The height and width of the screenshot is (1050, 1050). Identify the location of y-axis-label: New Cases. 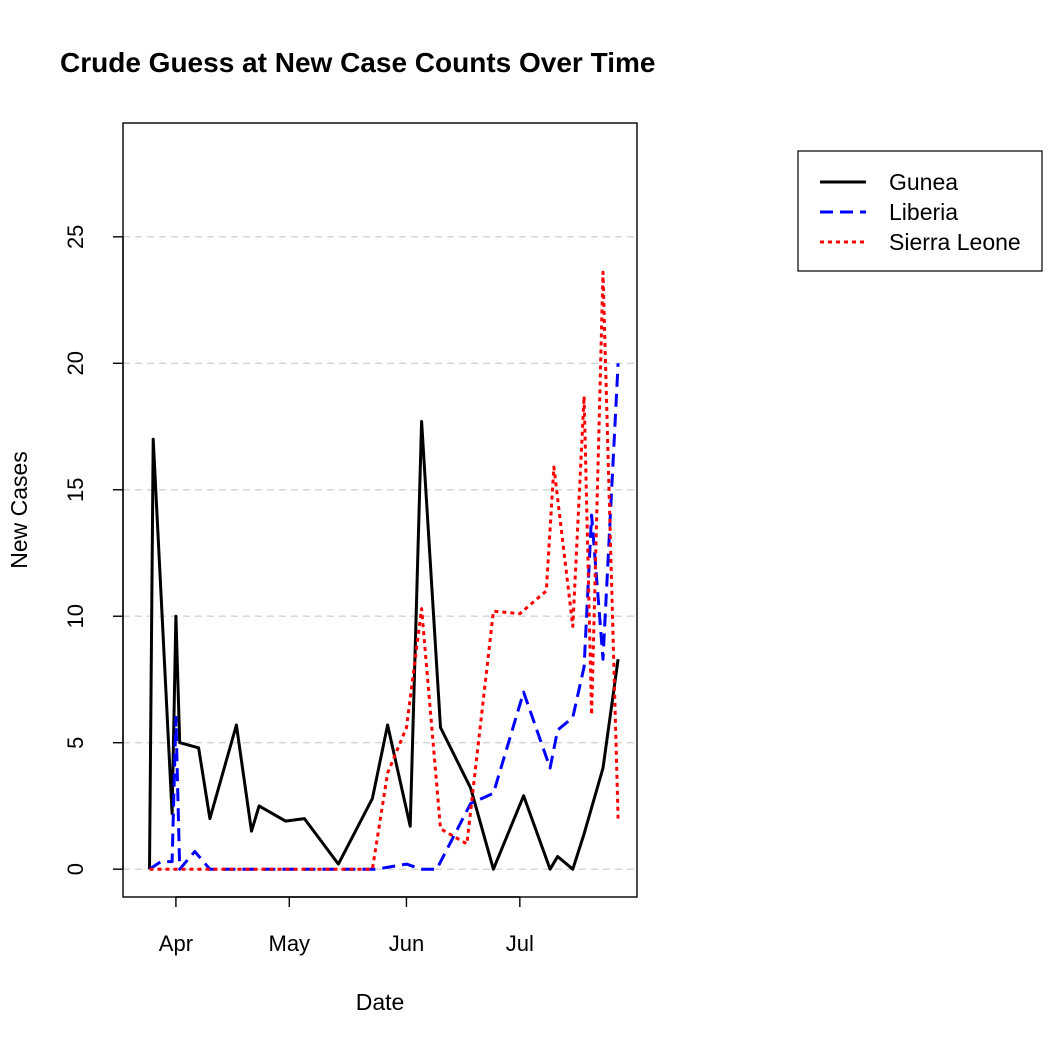
(19, 510).